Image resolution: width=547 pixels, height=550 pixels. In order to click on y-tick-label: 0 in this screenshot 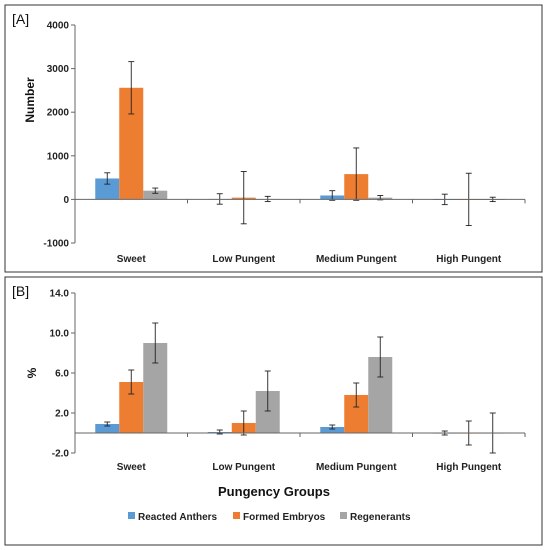, I will do `click(66, 200)`.